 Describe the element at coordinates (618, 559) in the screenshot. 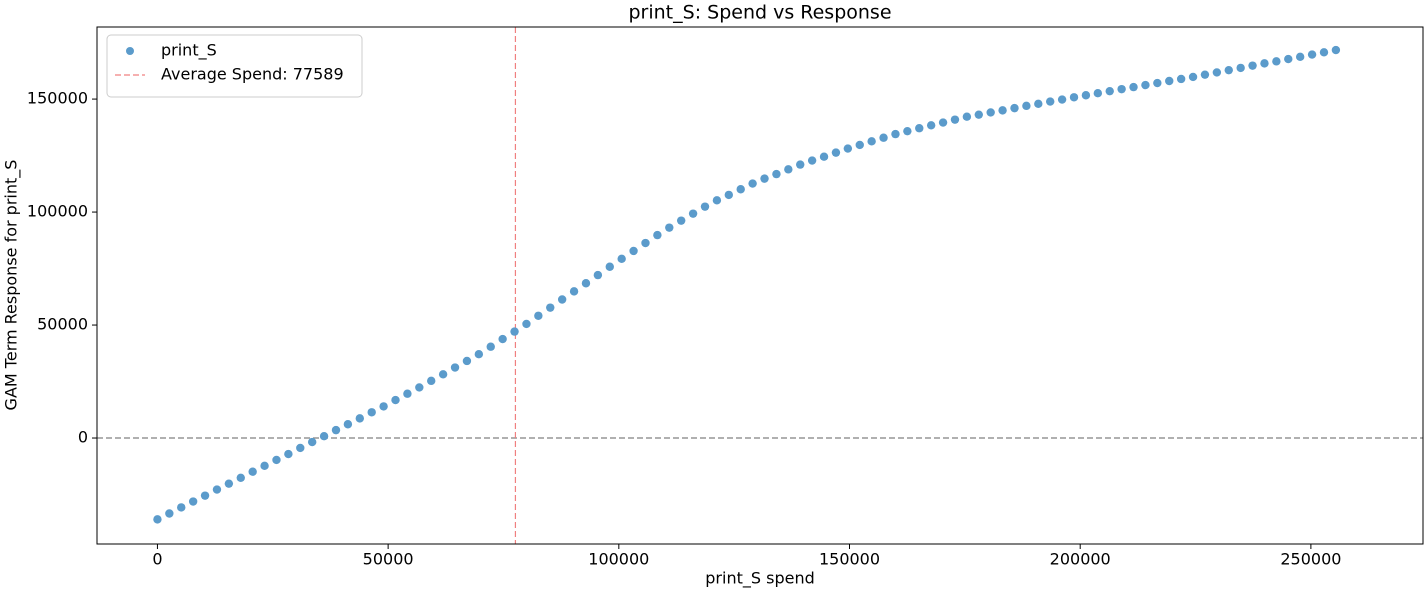

I see `x-tick-label: 100000` at that location.